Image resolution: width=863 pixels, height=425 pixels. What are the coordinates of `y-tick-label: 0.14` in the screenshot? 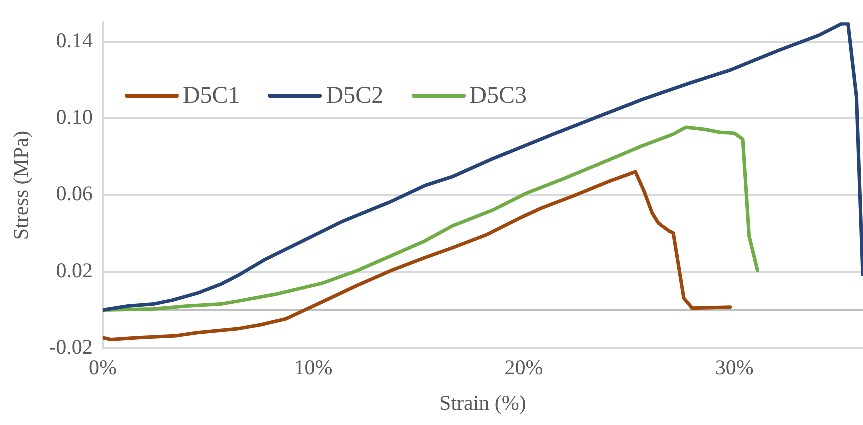 It's located at (75, 40).